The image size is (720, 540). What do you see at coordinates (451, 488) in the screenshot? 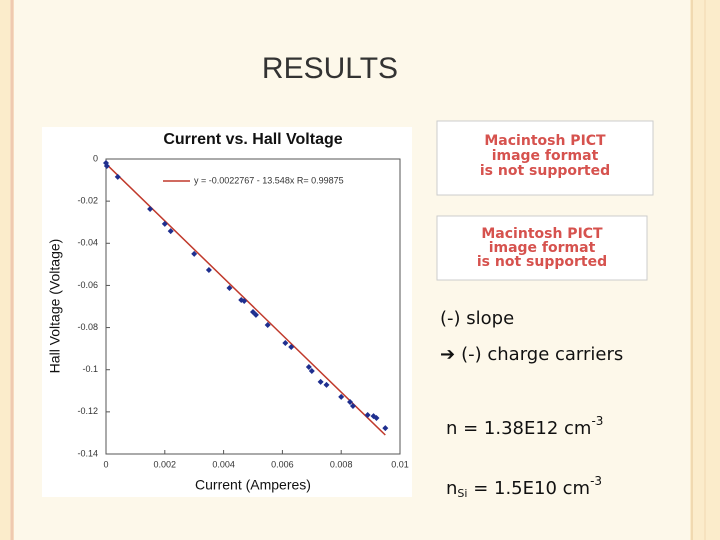
I see `note-text: n` at bounding box center [451, 488].